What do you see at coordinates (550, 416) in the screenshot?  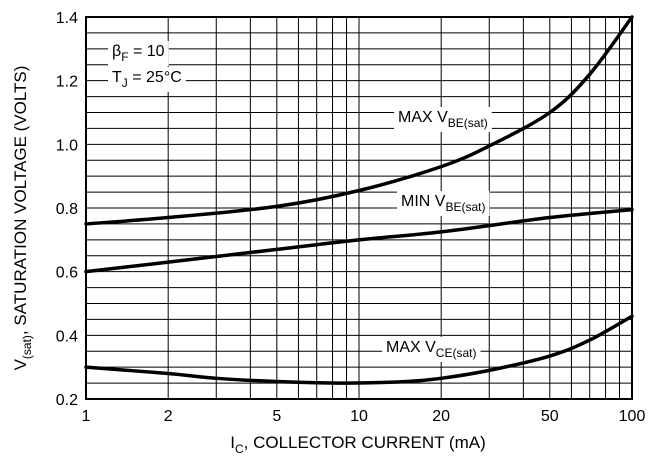 I see `x-tick-label: 50` at bounding box center [550, 416].